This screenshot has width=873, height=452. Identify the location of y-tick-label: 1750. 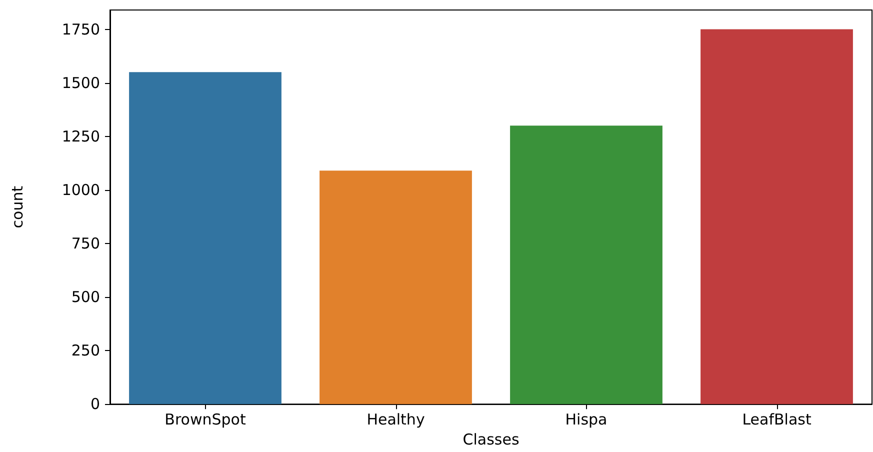
(81, 29).